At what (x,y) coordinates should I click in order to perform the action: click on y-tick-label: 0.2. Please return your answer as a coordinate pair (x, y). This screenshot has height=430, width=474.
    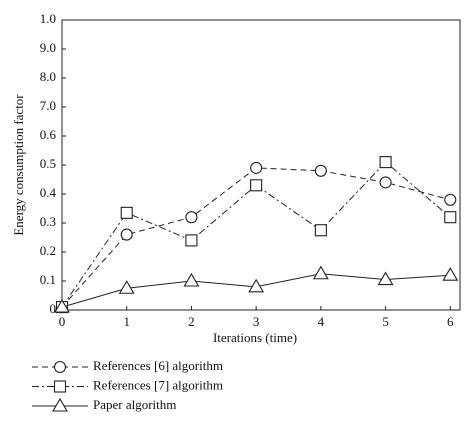
    Looking at the image, I should click on (48, 250).